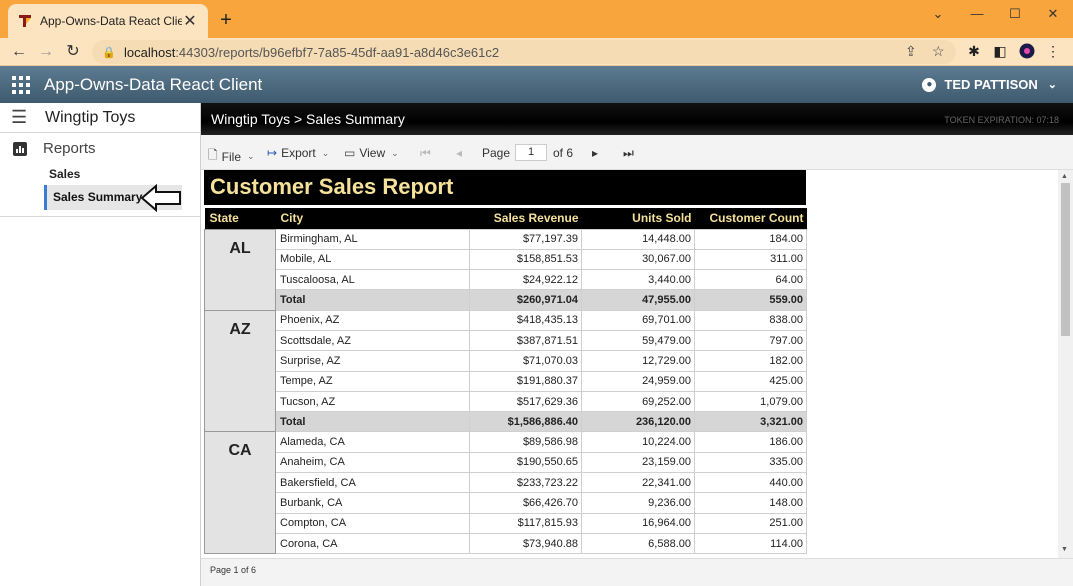  What do you see at coordinates (19, 51) in the screenshot?
I see `back-icon: ←` at bounding box center [19, 51].